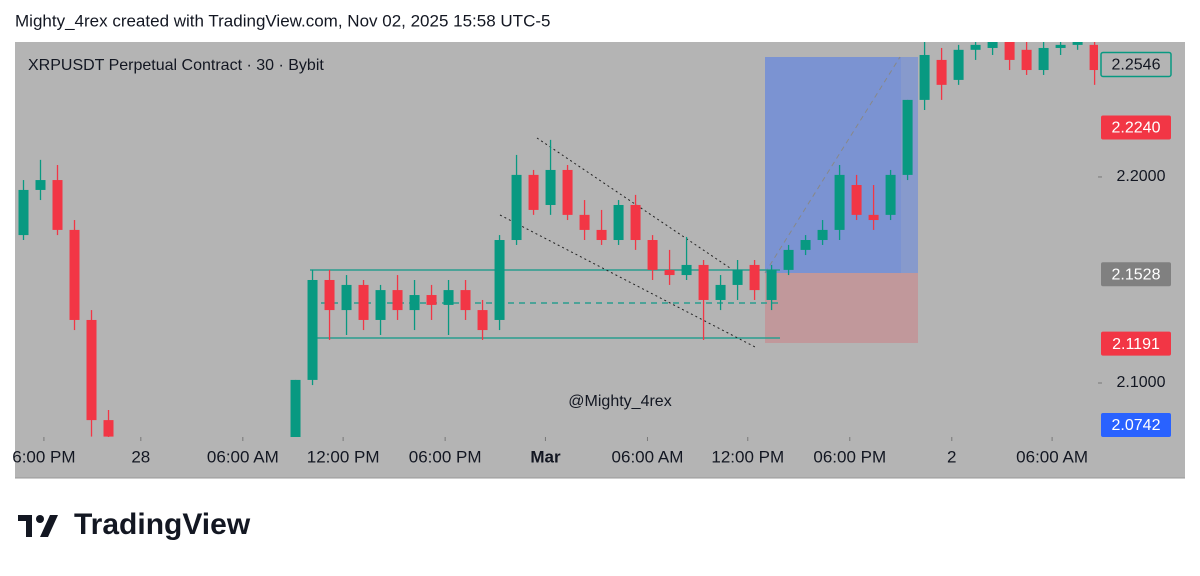 This screenshot has height=576, width=1200. I want to click on watermark: @Mighty_4rex, so click(619, 401).